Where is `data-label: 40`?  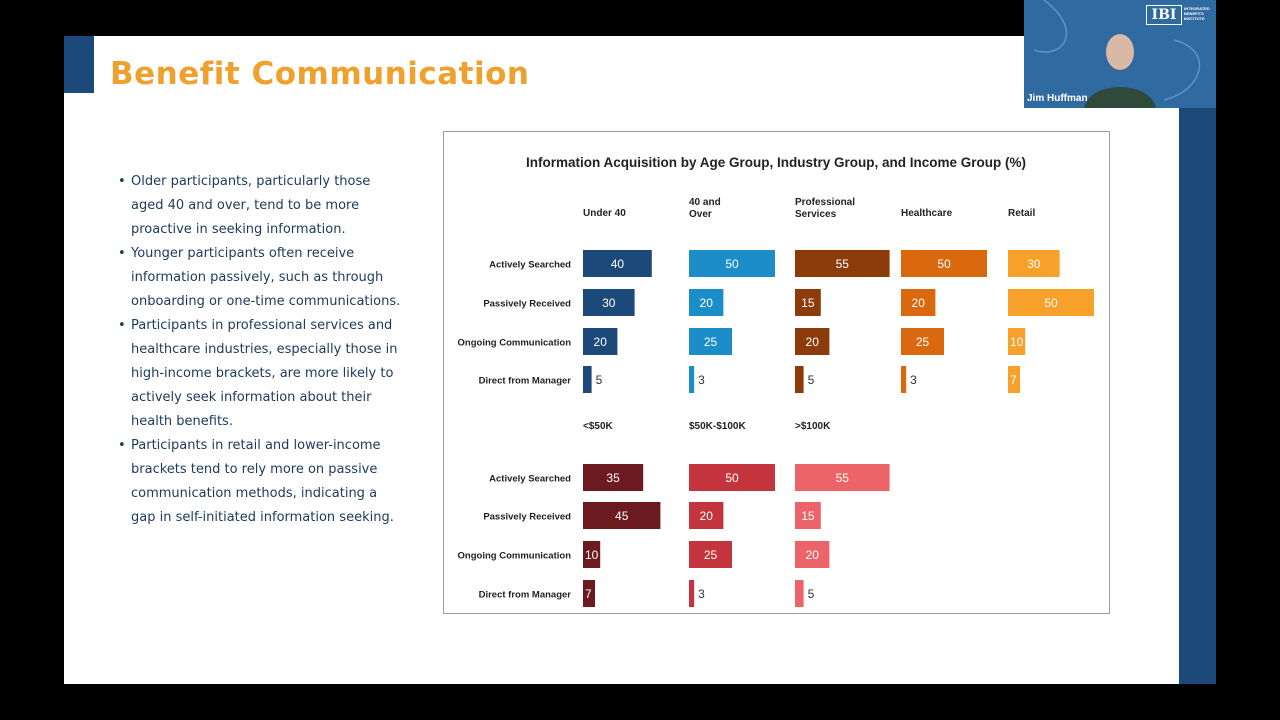
data-label: 40 is located at coordinates (618, 264).